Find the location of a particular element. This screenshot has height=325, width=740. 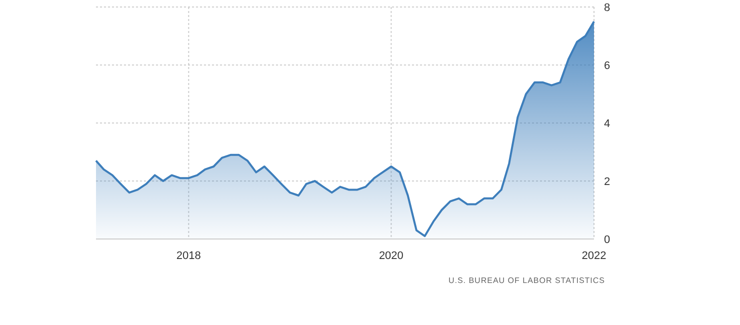

x-tick-label: 2020 is located at coordinates (391, 256).